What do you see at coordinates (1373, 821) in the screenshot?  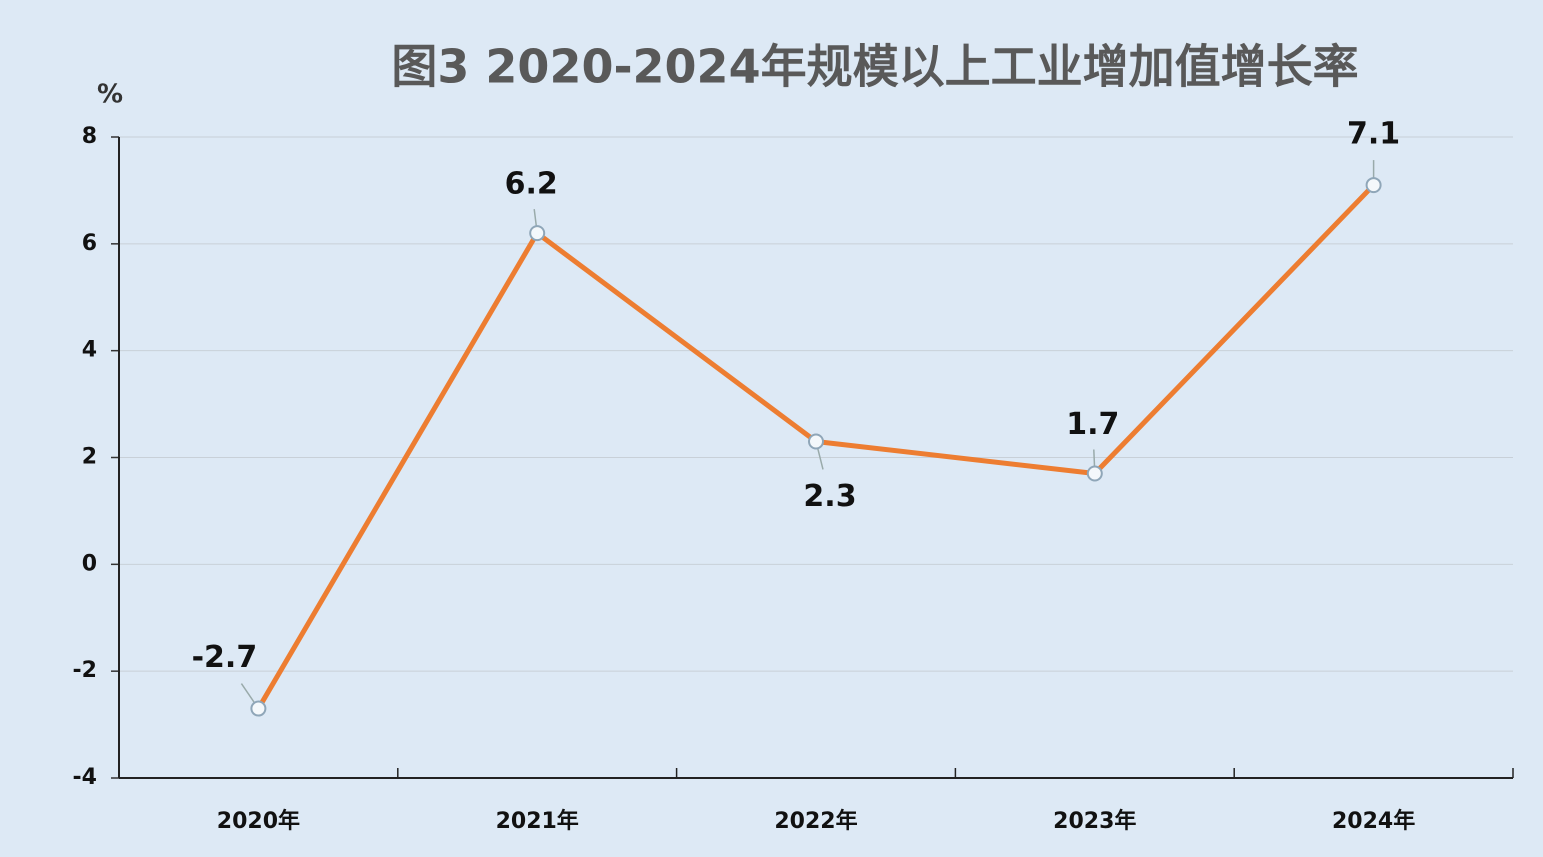 I see `x-tick-label: 2024年` at bounding box center [1373, 821].